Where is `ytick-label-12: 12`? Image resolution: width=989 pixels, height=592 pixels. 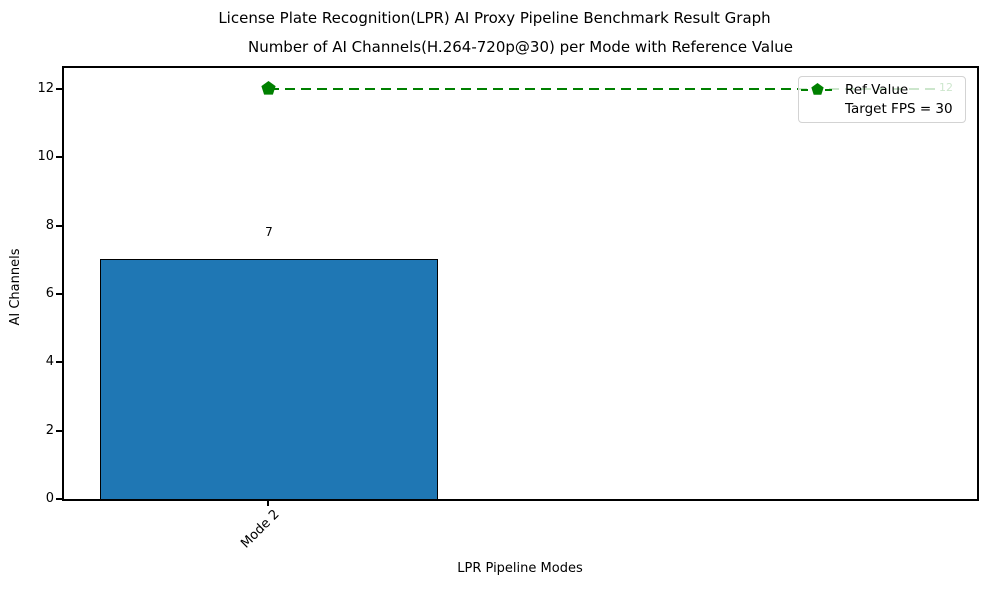
ytick-label-12: 12 is located at coordinates (45, 88).